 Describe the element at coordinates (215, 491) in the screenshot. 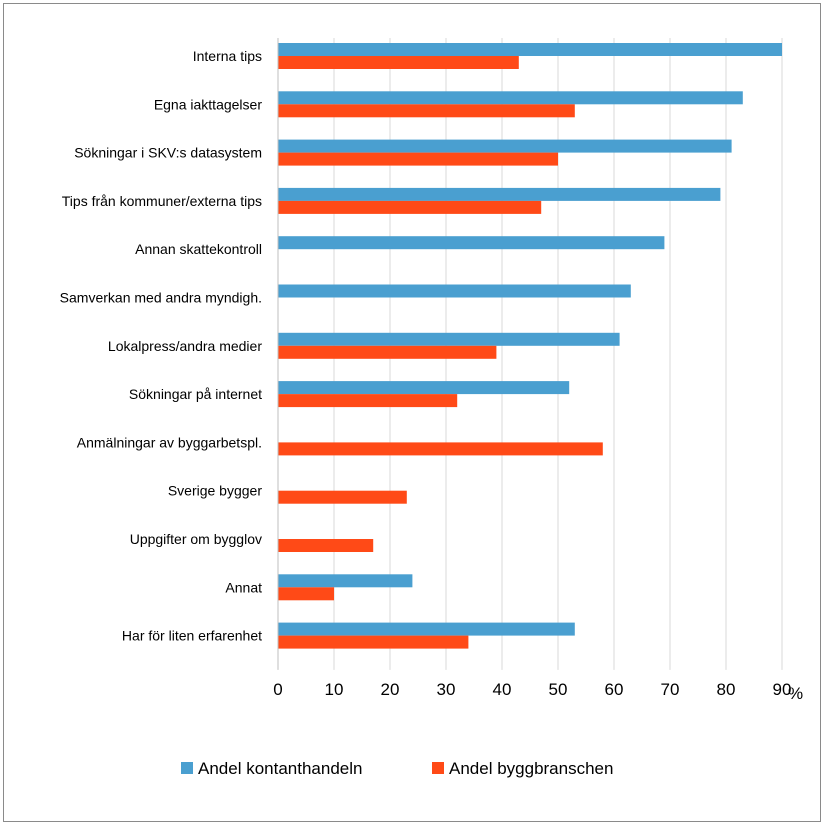

I see `category-label: Sverige bygger` at that location.